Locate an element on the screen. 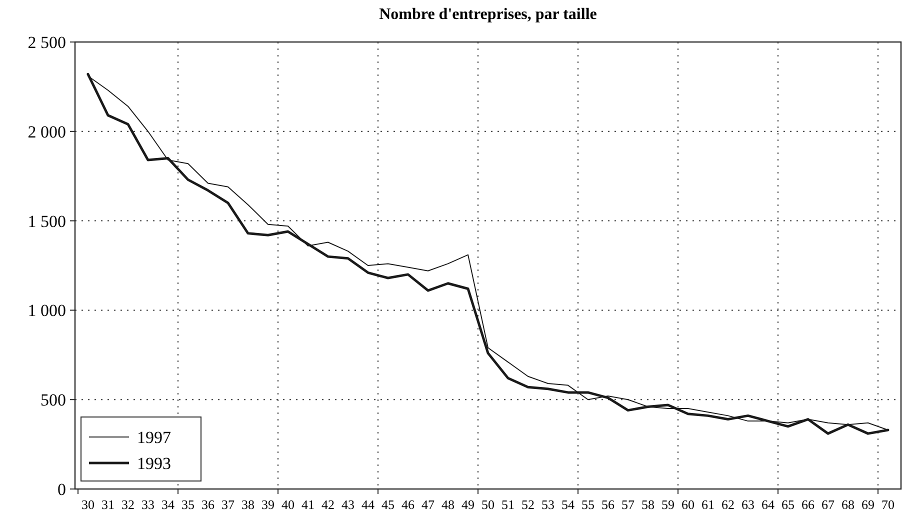 The image size is (905, 519). x-tick-label: 50 is located at coordinates (488, 504).